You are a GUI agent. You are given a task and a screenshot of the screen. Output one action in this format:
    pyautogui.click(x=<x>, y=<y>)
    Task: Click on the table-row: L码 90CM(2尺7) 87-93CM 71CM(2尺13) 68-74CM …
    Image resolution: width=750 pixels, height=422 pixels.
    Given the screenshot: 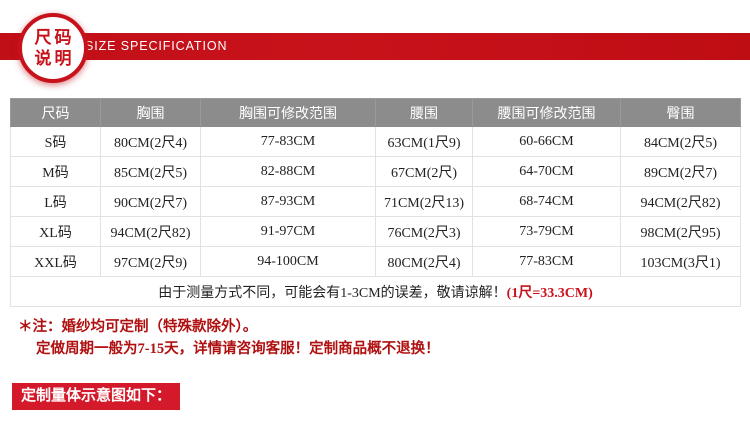 What is the action you would take?
    pyautogui.click(x=375, y=201)
    